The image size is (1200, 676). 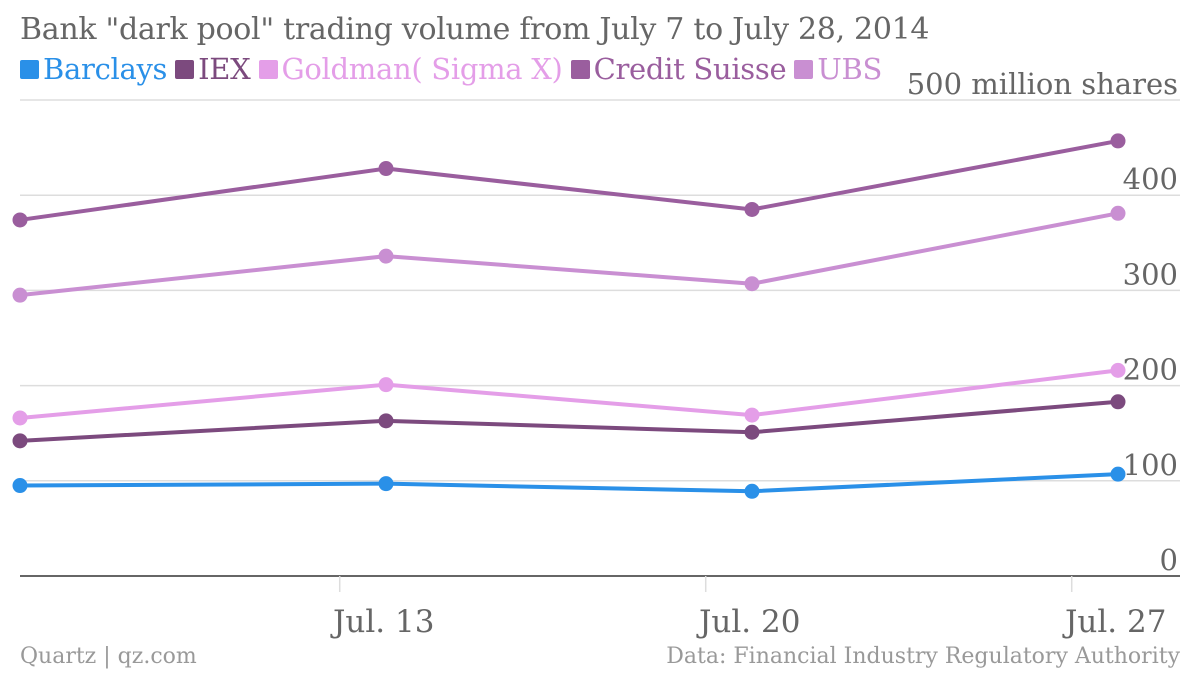 I want to click on legend-item: UBS, so click(x=838, y=69).